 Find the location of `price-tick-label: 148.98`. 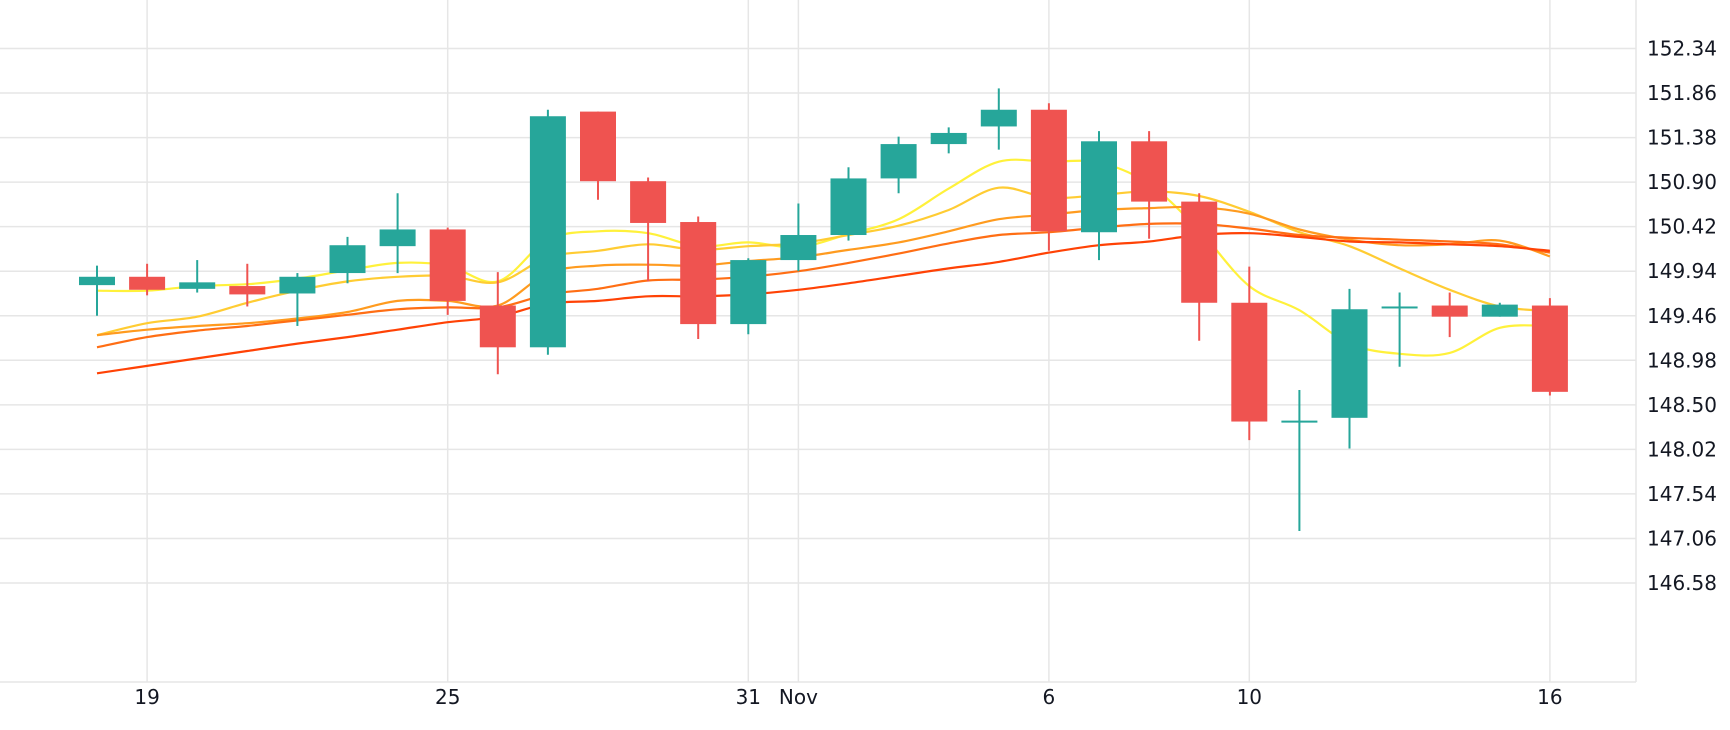

price-tick-label: 148.98 is located at coordinates (1682, 360).